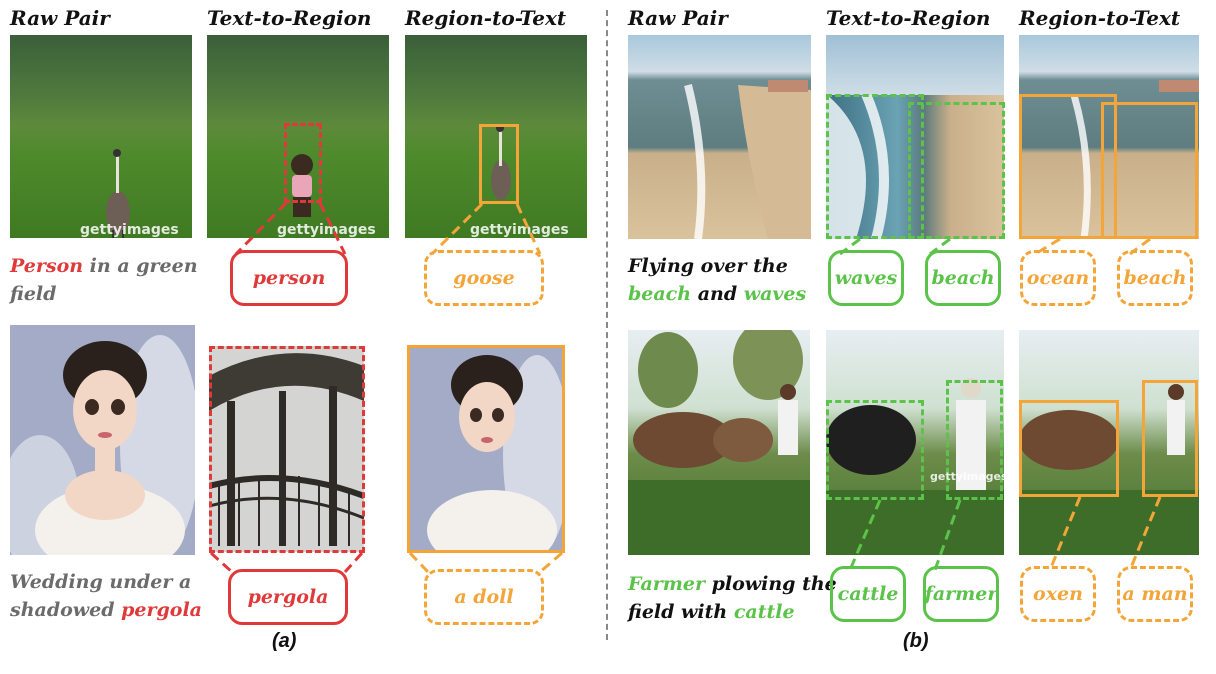  I want to click on header-text-to-region-a: Text-to-Region, so click(289, 18).